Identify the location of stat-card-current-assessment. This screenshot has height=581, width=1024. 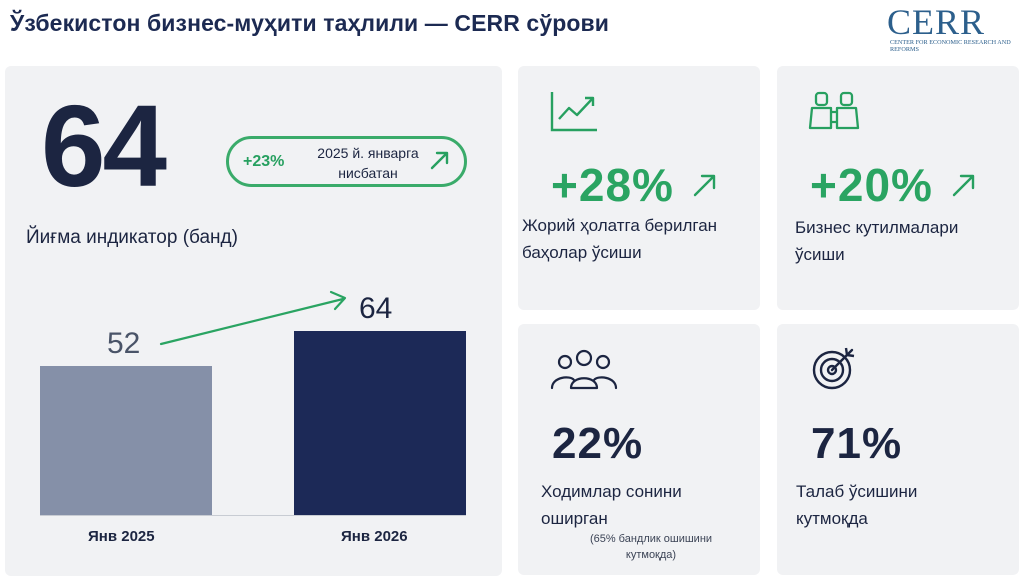
(639, 188).